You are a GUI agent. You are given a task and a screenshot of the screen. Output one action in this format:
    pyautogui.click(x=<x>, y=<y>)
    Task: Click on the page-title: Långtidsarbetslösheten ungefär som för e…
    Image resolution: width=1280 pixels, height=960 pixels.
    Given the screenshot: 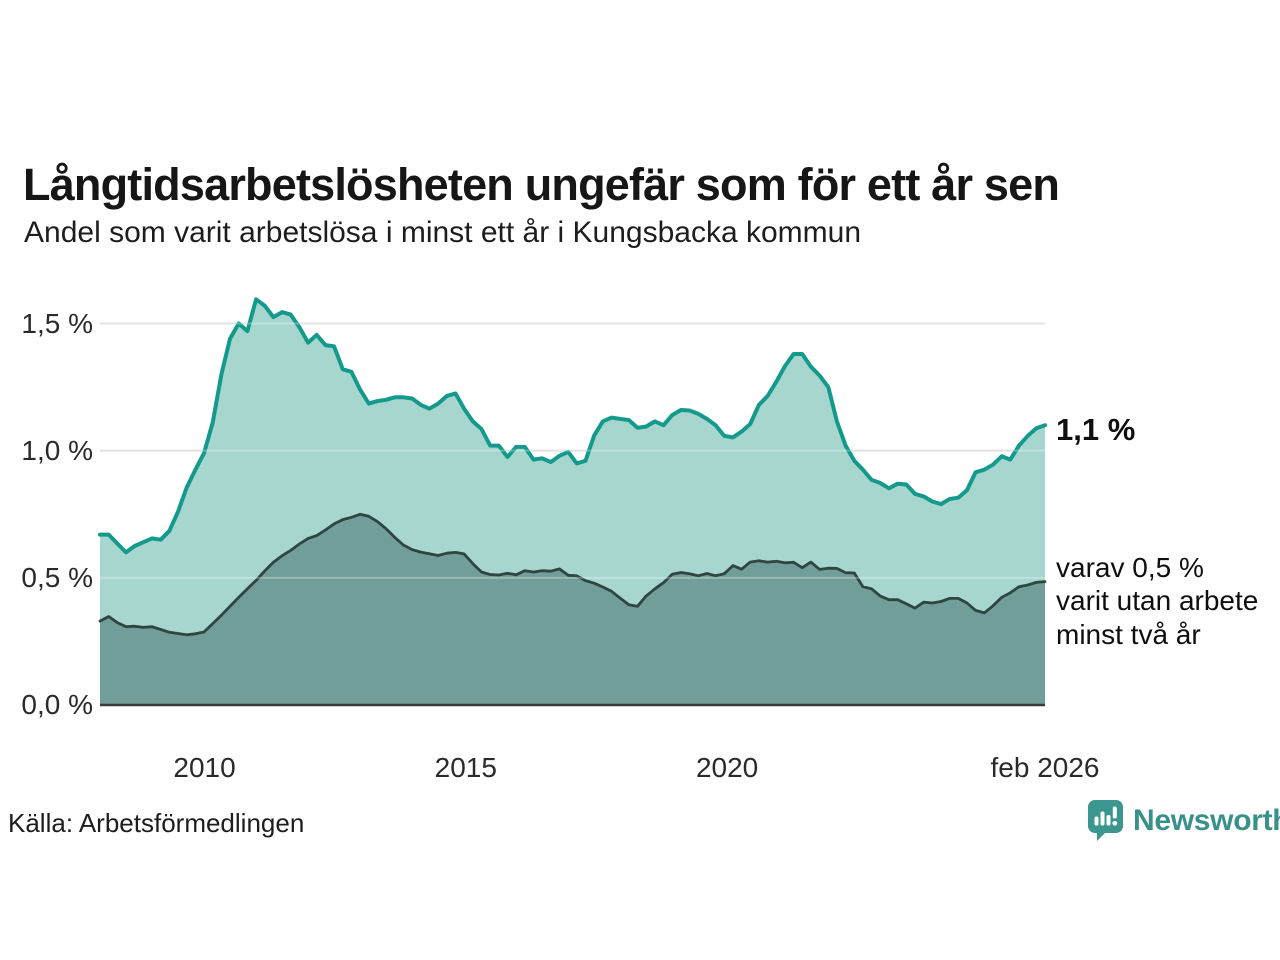 What is the action you would take?
    pyautogui.click(x=541, y=185)
    